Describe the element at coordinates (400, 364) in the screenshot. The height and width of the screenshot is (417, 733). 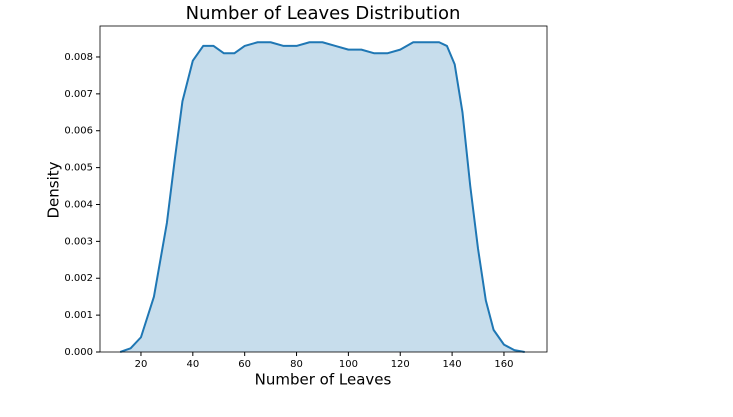
I see `x-tick-label: 120` at that location.